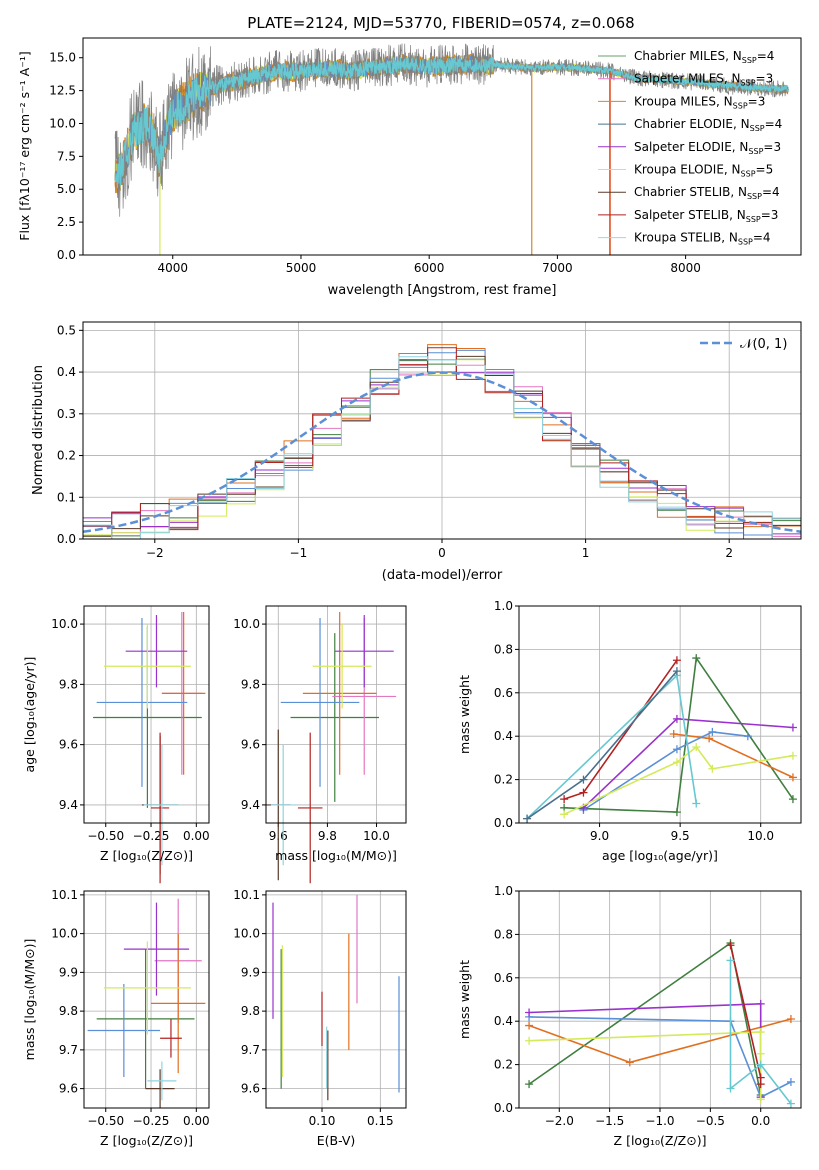 Image resolution: width=819 pixels, height=1170 pixels. What do you see at coordinates (68, 805) in the screenshot?
I see `age-vs-z-panel-y-tick-label: 9.4` at bounding box center [68, 805].